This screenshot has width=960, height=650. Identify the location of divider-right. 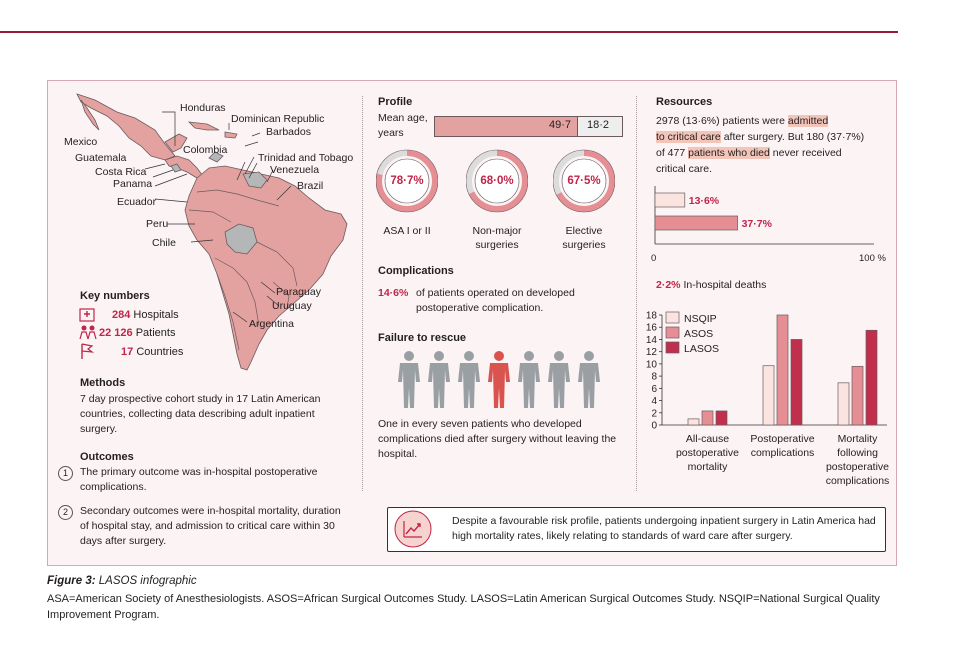
(636, 293).